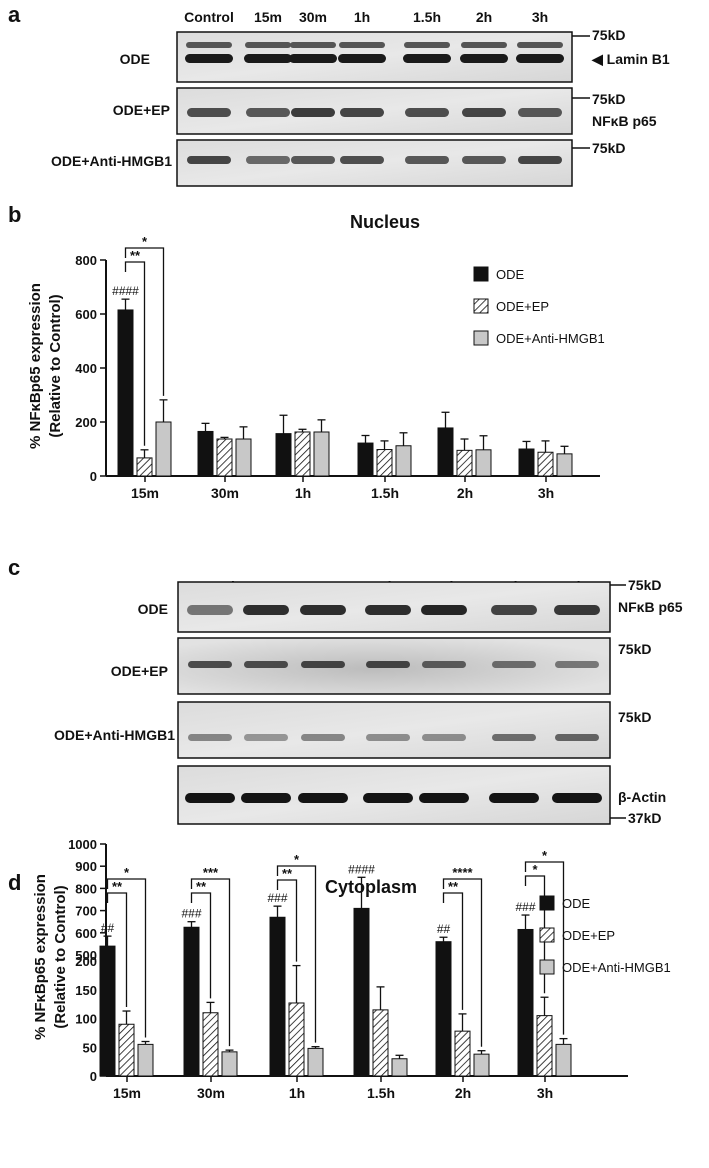  What do you see at coordinates (145, 493) in the screenshot?
I see `x-tick-label: 15m` at bounding box center [145, 493].